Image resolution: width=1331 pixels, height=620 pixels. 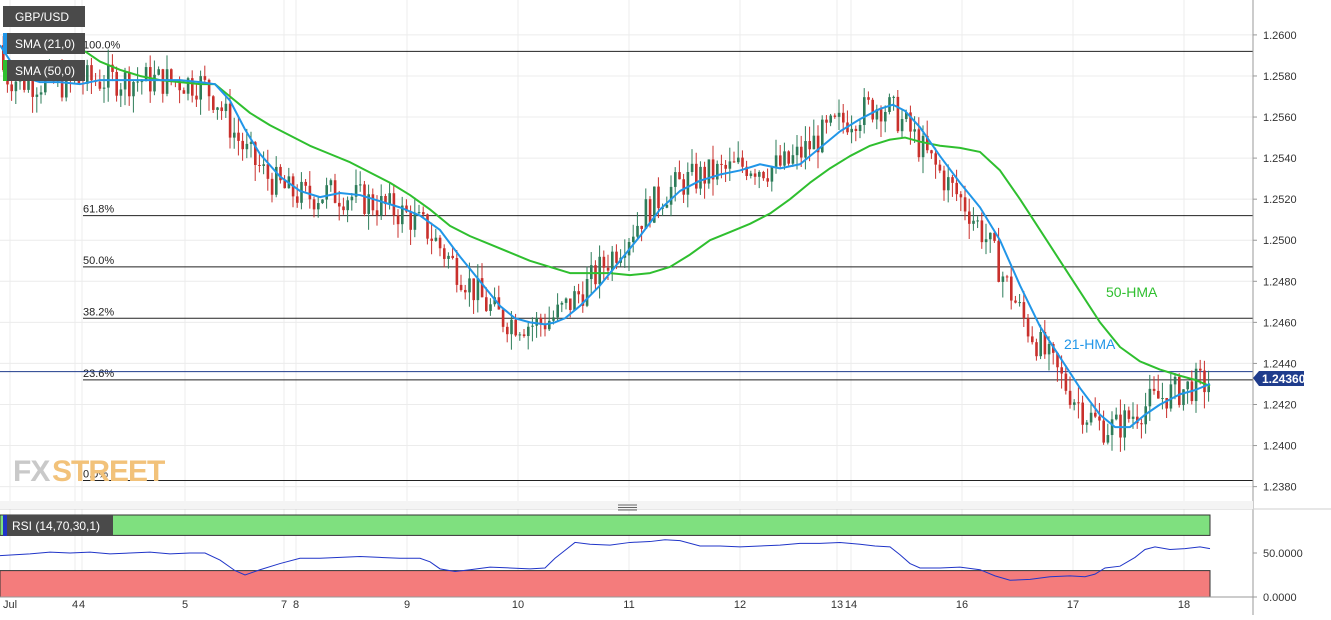 I want to click on y-tick-label: 1.2540, so click(x=1280, y=159).